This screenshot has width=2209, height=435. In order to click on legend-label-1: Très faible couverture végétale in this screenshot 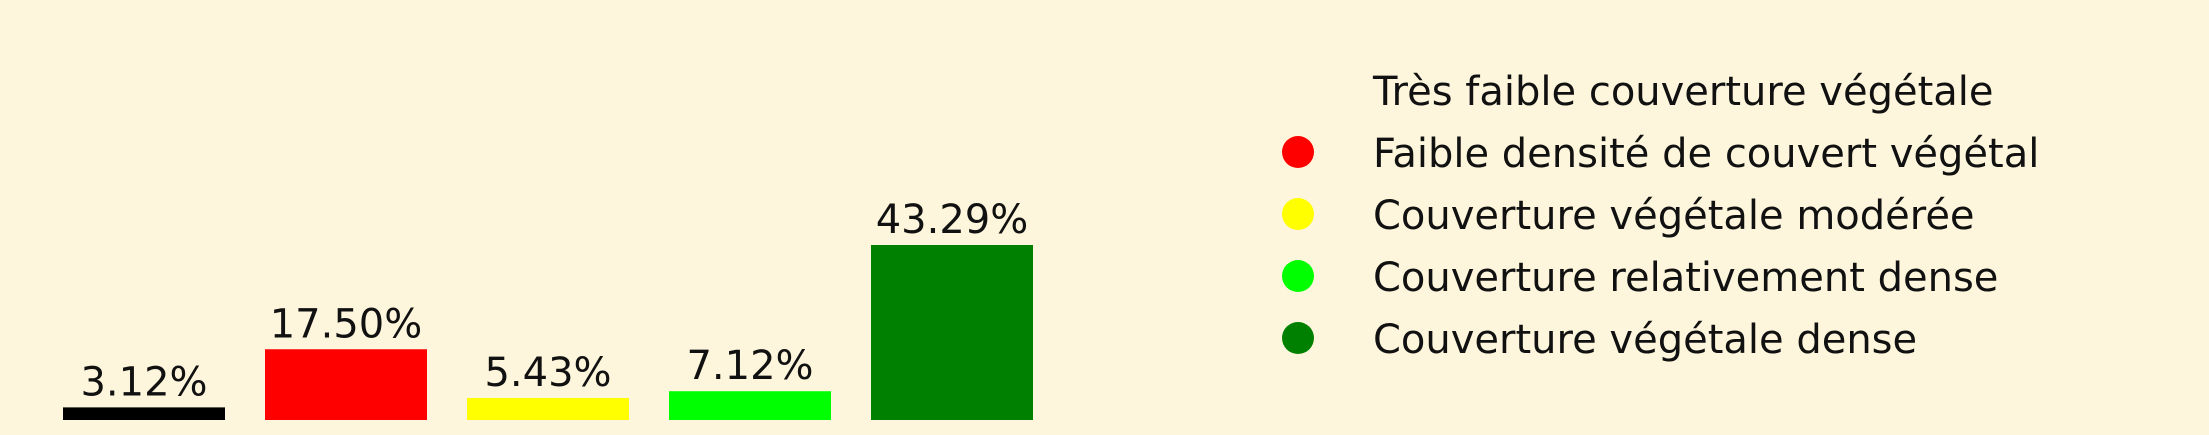, I will do `click(1683, 92)`.